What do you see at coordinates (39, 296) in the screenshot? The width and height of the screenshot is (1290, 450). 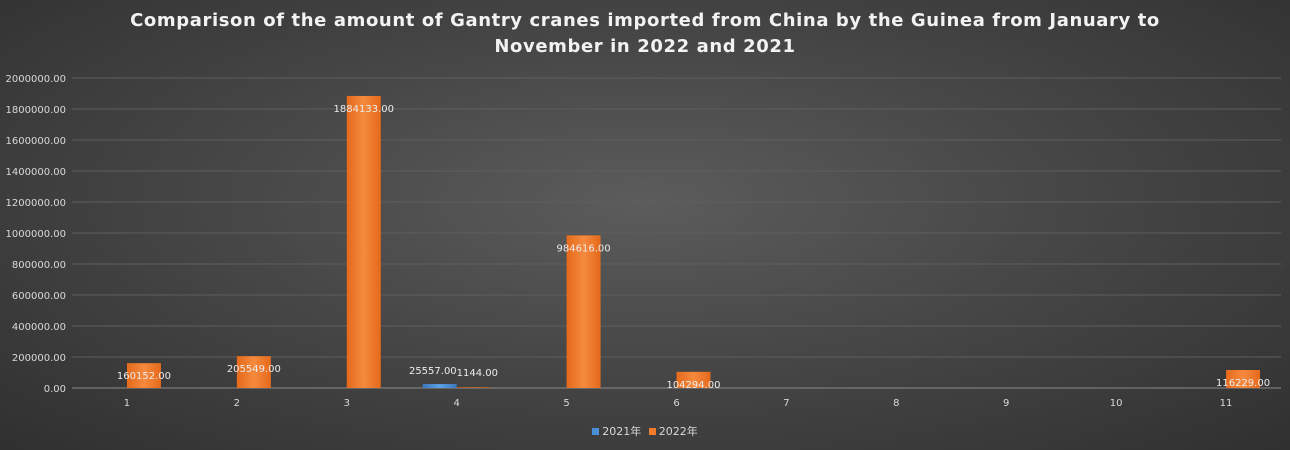 I see `y-tick-label: 600000.00` at bounding box center [39, 296].